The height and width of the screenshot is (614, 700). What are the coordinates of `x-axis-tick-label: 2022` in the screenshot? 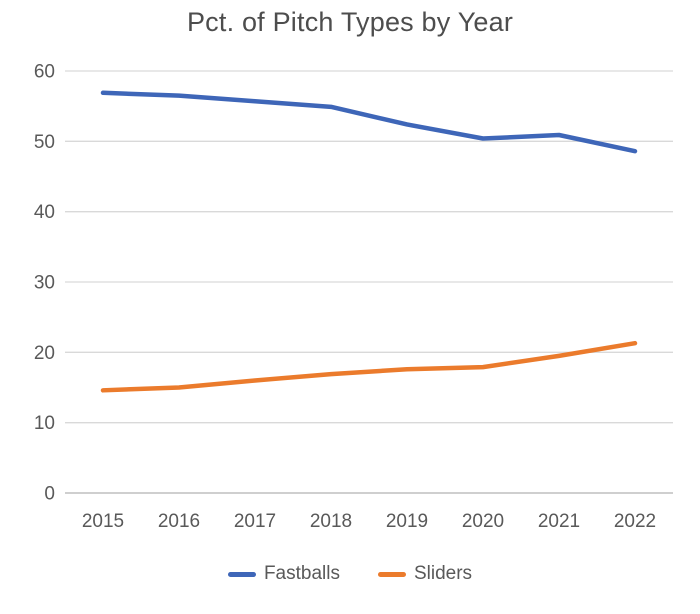 It's located at (635, 521).